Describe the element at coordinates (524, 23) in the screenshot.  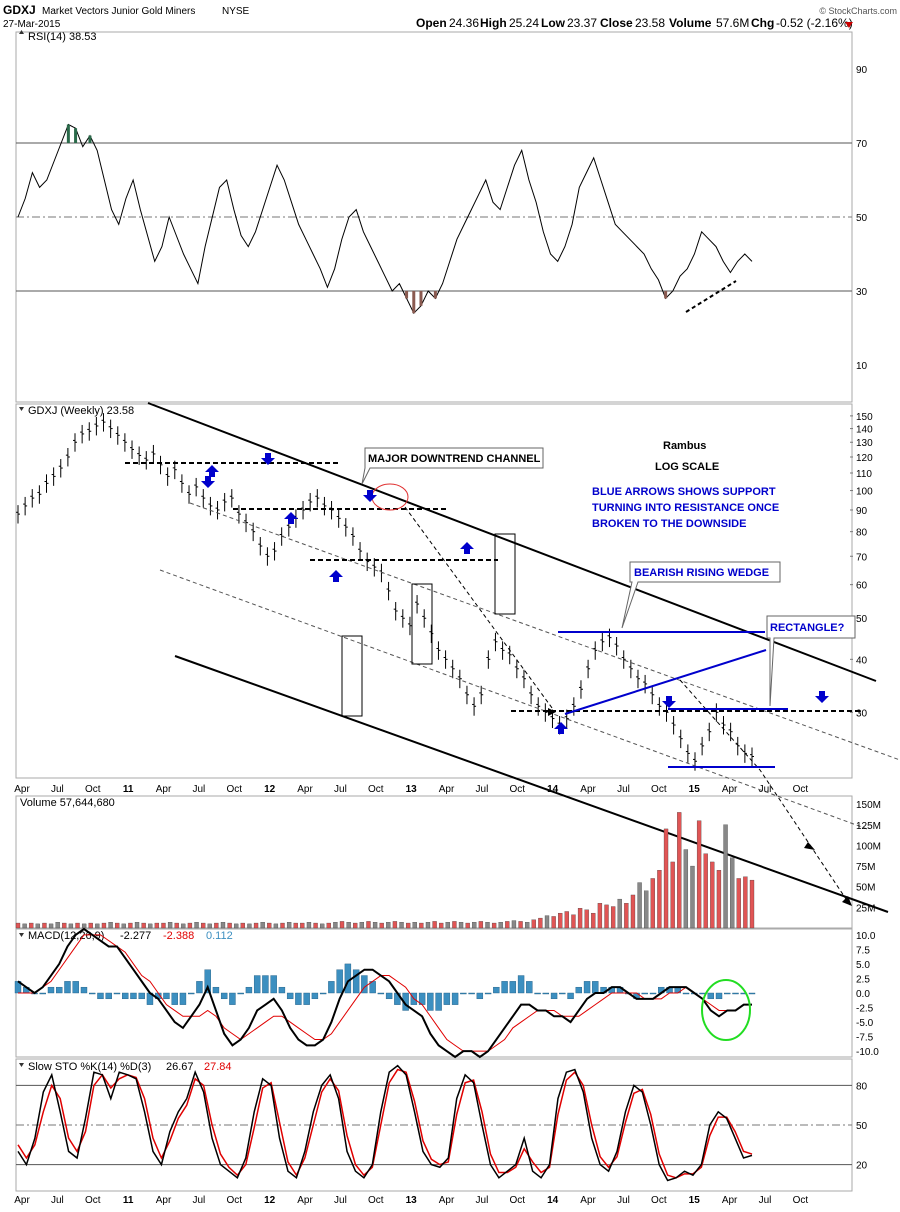
I see `high-value: 25.24` at that location.